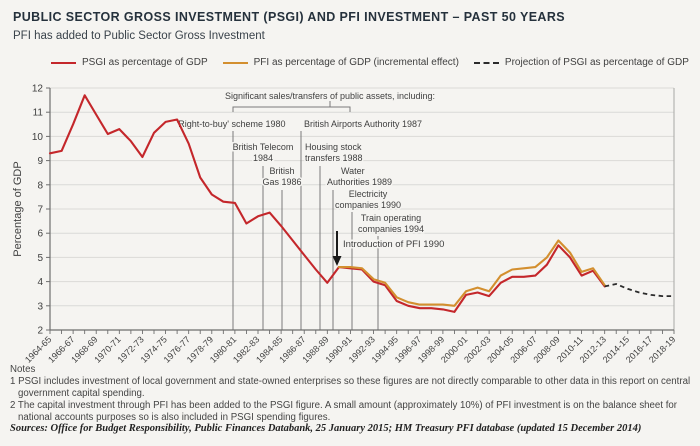  I want to click on y-axis-title: Percentage of GDP, so click(18, 208).